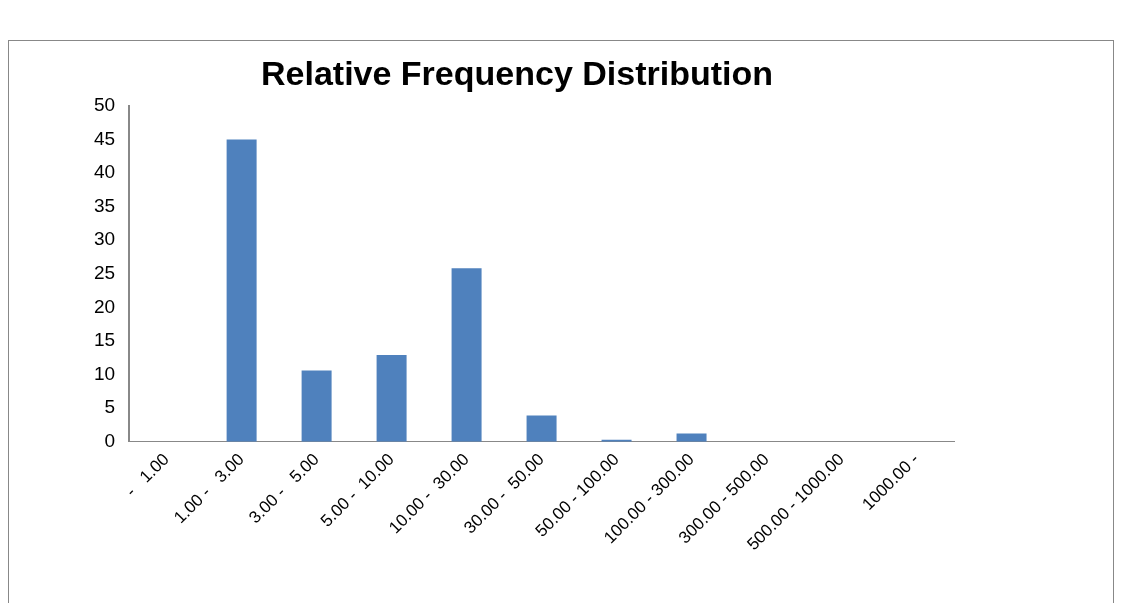 This screenshot has height=603, width=1124. I want to click on y-tick-label: 35, so click(104, 205).